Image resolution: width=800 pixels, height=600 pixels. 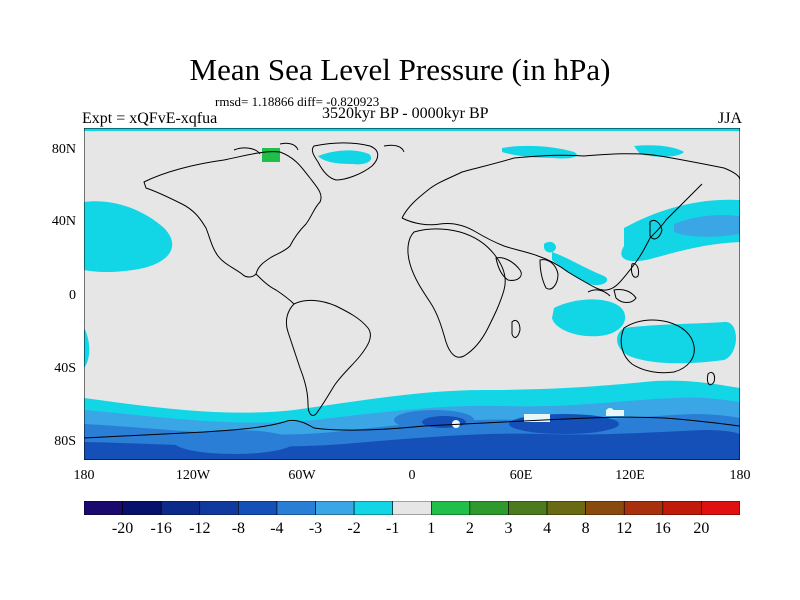 What do you see at coordinates (549, 274) in the screenshot?
I see `coast-india` at bounding box center [549, 274].